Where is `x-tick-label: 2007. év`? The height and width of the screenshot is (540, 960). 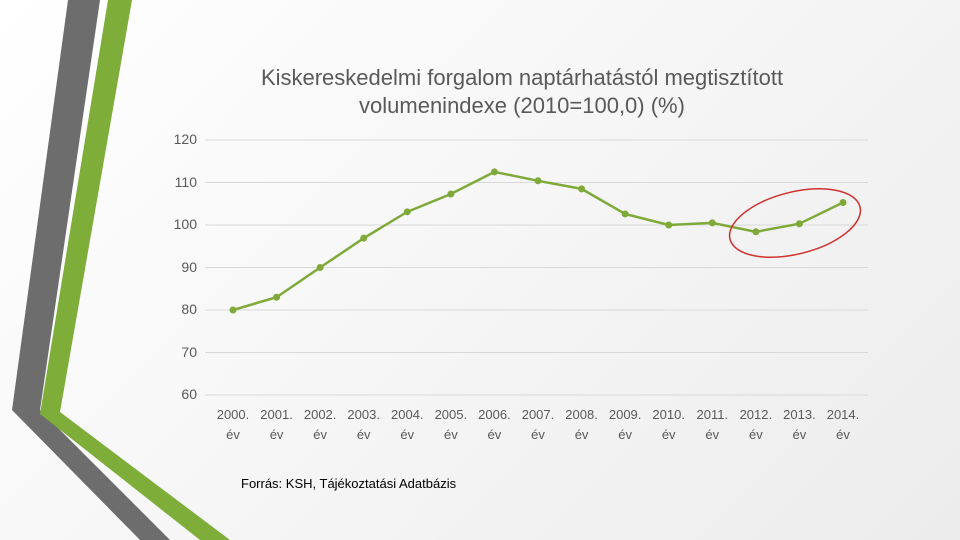
x-tick-label: 2007. év is located at coordinates (538, 424).